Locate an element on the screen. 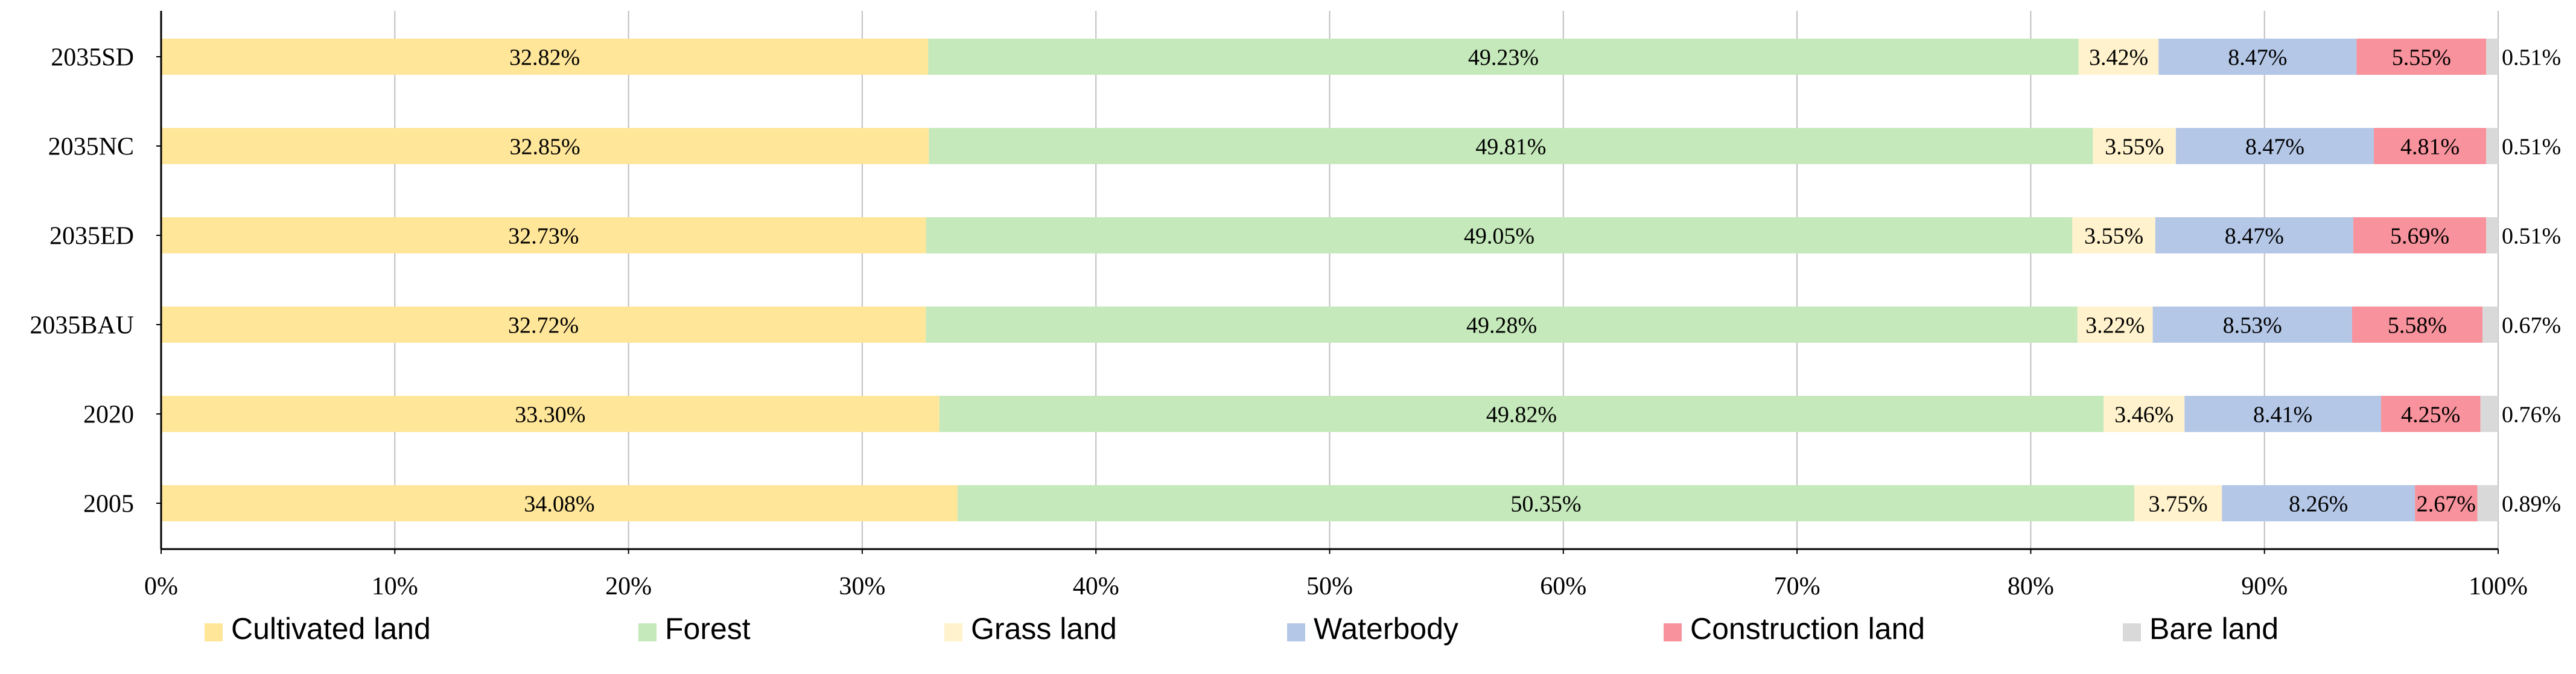  data-label: 49.05% is located at coordinates (1499, 236).